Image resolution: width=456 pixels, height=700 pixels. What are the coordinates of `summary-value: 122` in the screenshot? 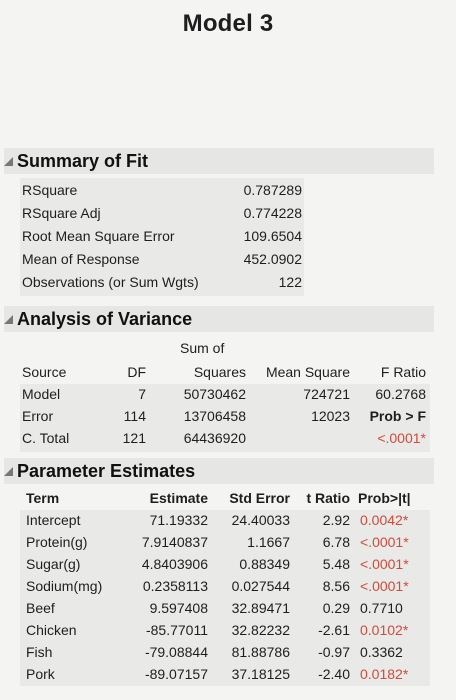 It's located at (290, 282).